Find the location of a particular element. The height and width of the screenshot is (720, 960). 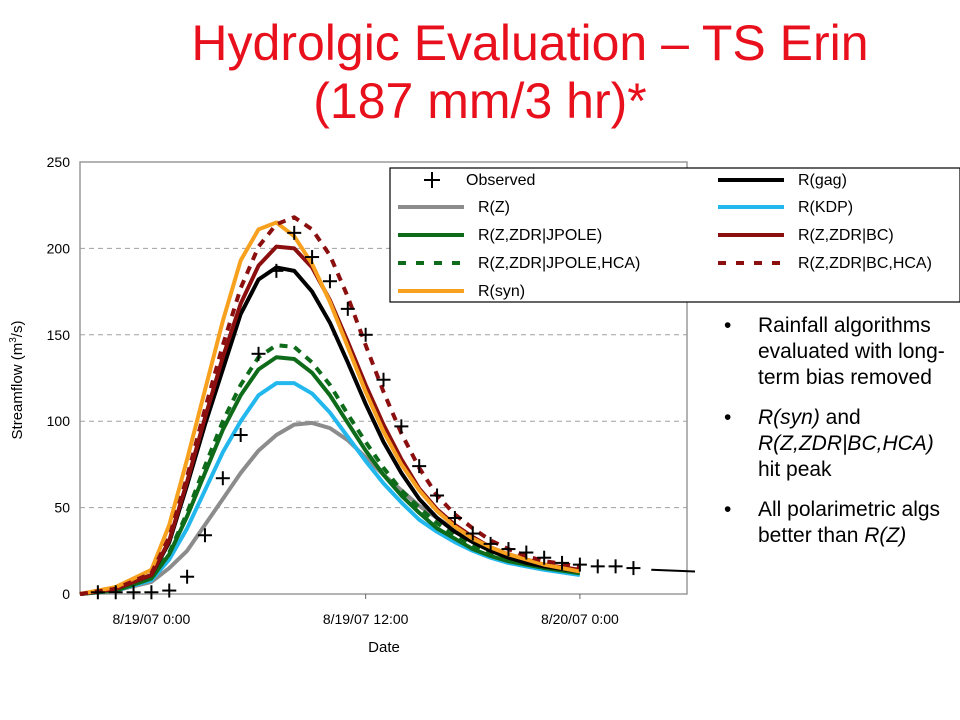

observed-tail is located at coordinates (673, 570).